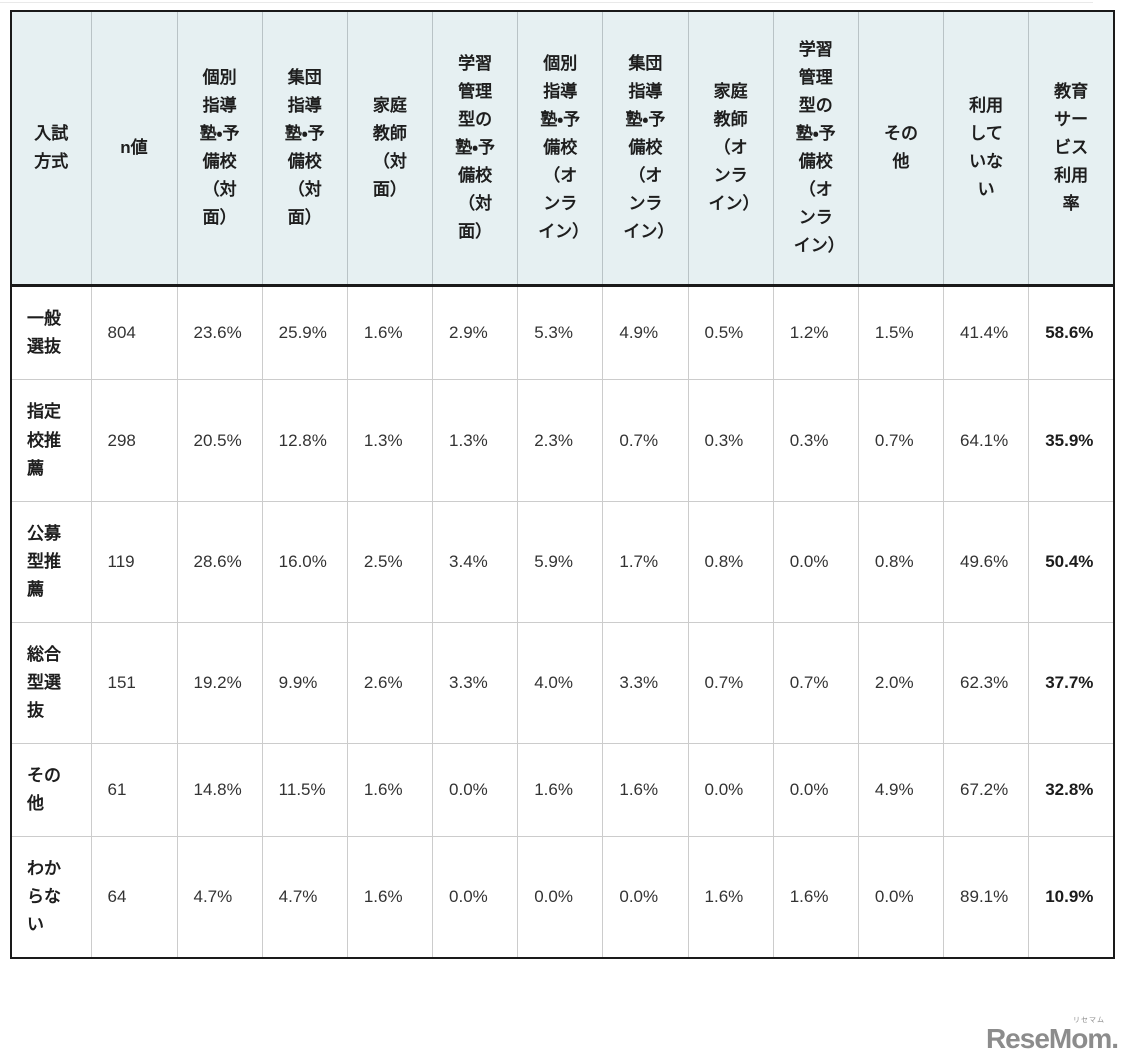 This screenshot has height=1063, width=1125. What do you see at coordinates (390, 682) in the screenshot?
I see `cell-value: 2.6%` at bounding box center [390, 682].